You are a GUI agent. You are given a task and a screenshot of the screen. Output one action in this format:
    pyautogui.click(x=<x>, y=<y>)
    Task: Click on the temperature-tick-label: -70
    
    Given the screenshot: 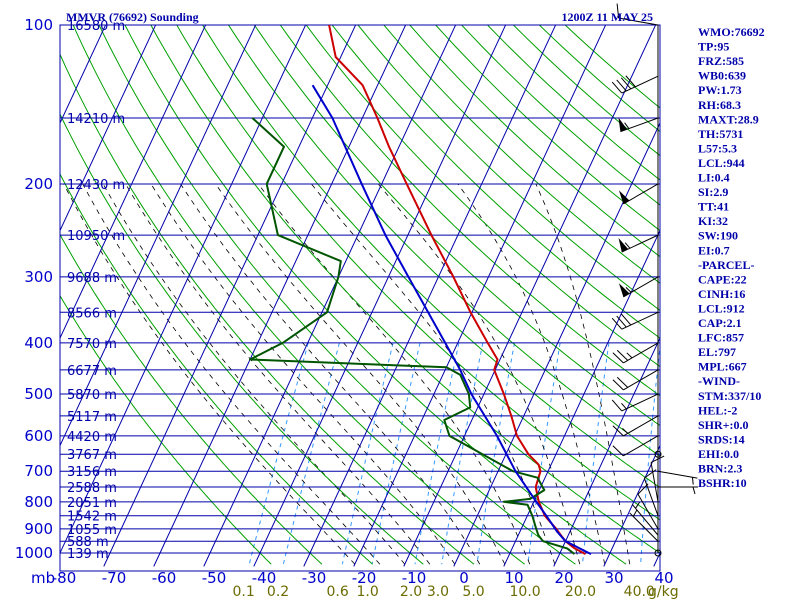 What is the action you would take?
    pyautogui.click(x=114, y=578)
    